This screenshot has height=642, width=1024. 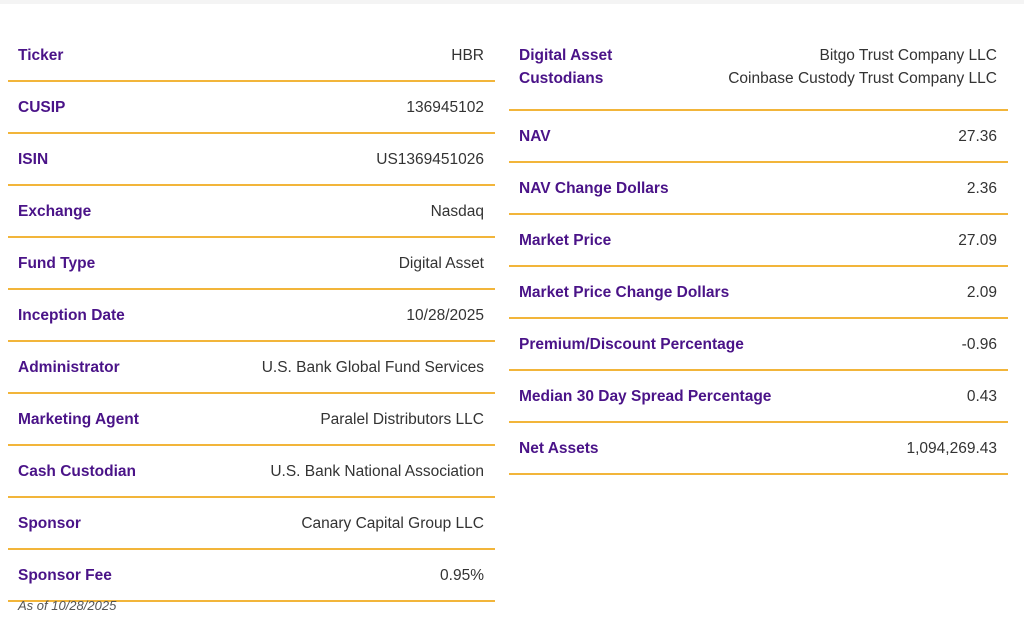 I want to click on premium-discount-percentage-label: Premium/Discount Percentage, so click(x=631, y=344).